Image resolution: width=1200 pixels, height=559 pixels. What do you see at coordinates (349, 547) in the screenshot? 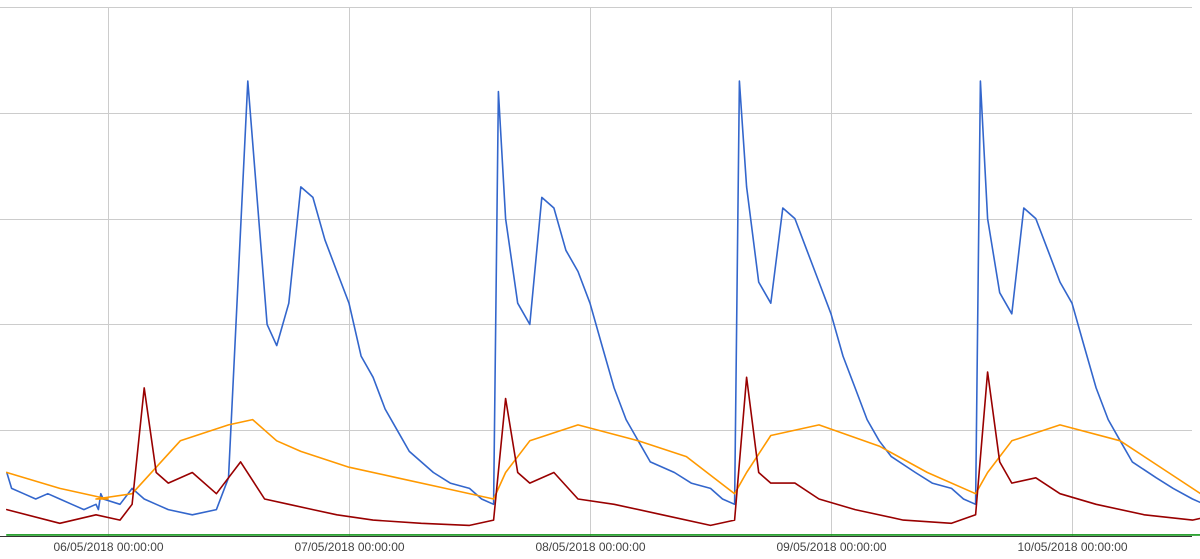
I see `x-tick-label: 07/05/2018 00:00:00` at bounding box center [349, 547].